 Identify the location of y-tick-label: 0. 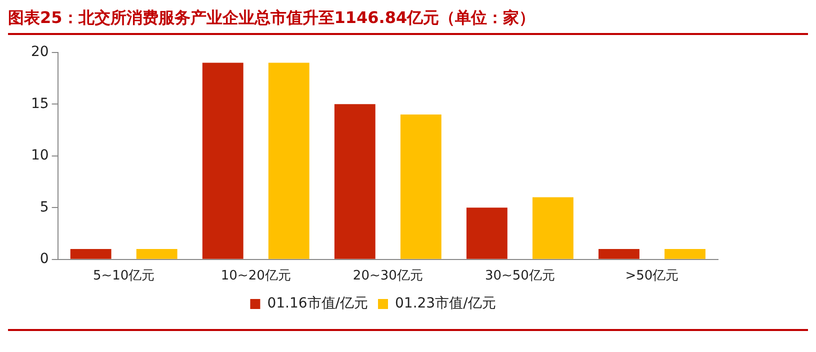
(44, 259).